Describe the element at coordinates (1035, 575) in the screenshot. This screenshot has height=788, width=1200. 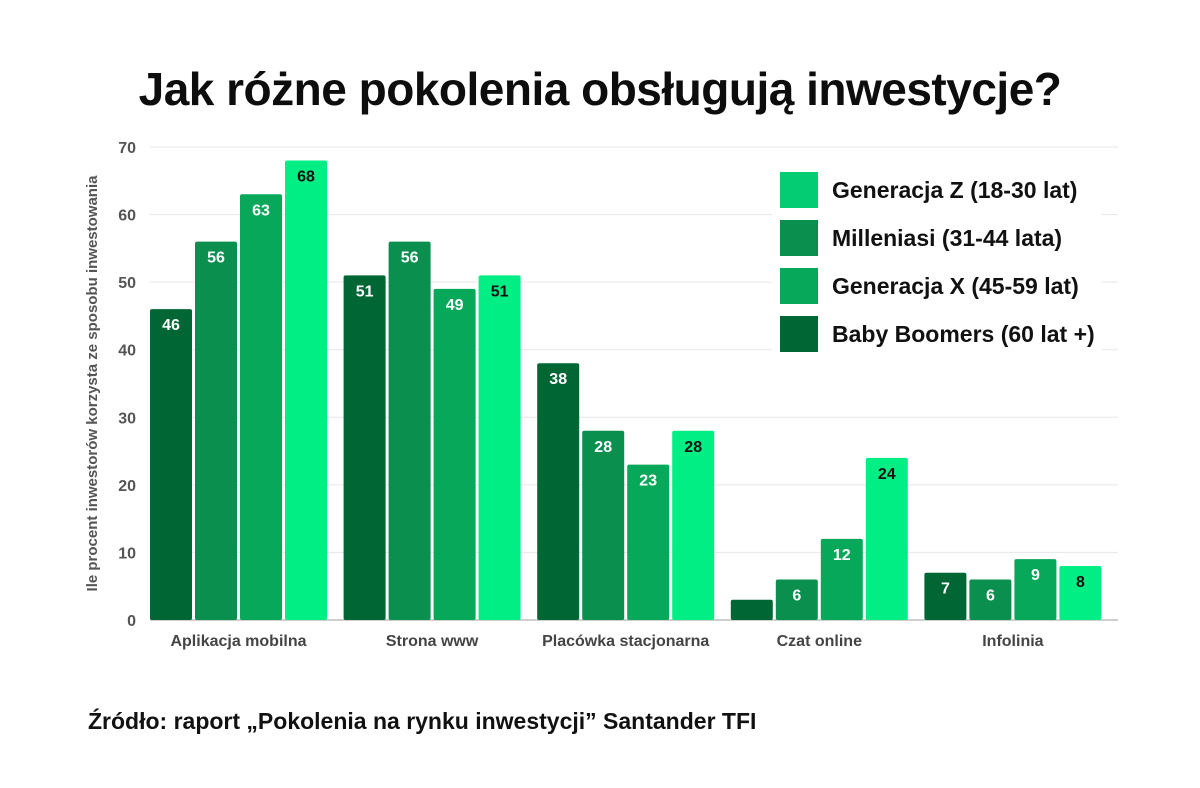
I see `bar-value-label: 9` at that location.